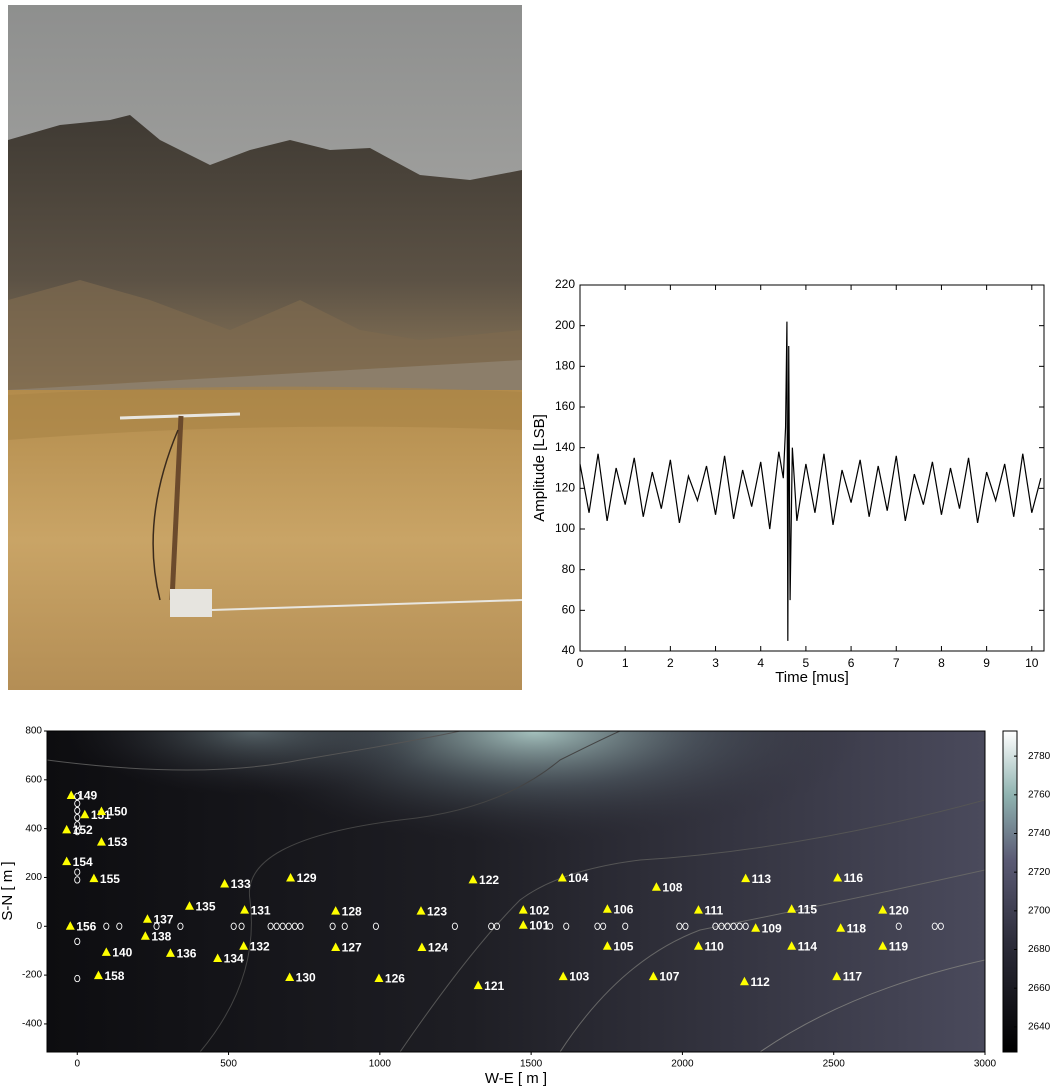 This screenshot has width=1050, height=1091. Describe the element at coordinates (760, 982) in the screenshot. I see `antenna-label: 112` at that location.